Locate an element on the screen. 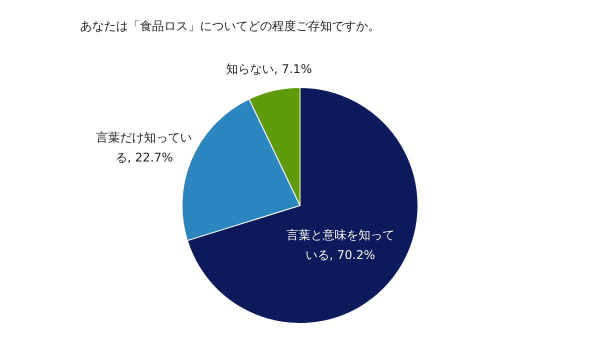 The image size is (600, 343). slice-label: 言葉と意味を知っている, 70.2% is located at coordinates (340, 245).